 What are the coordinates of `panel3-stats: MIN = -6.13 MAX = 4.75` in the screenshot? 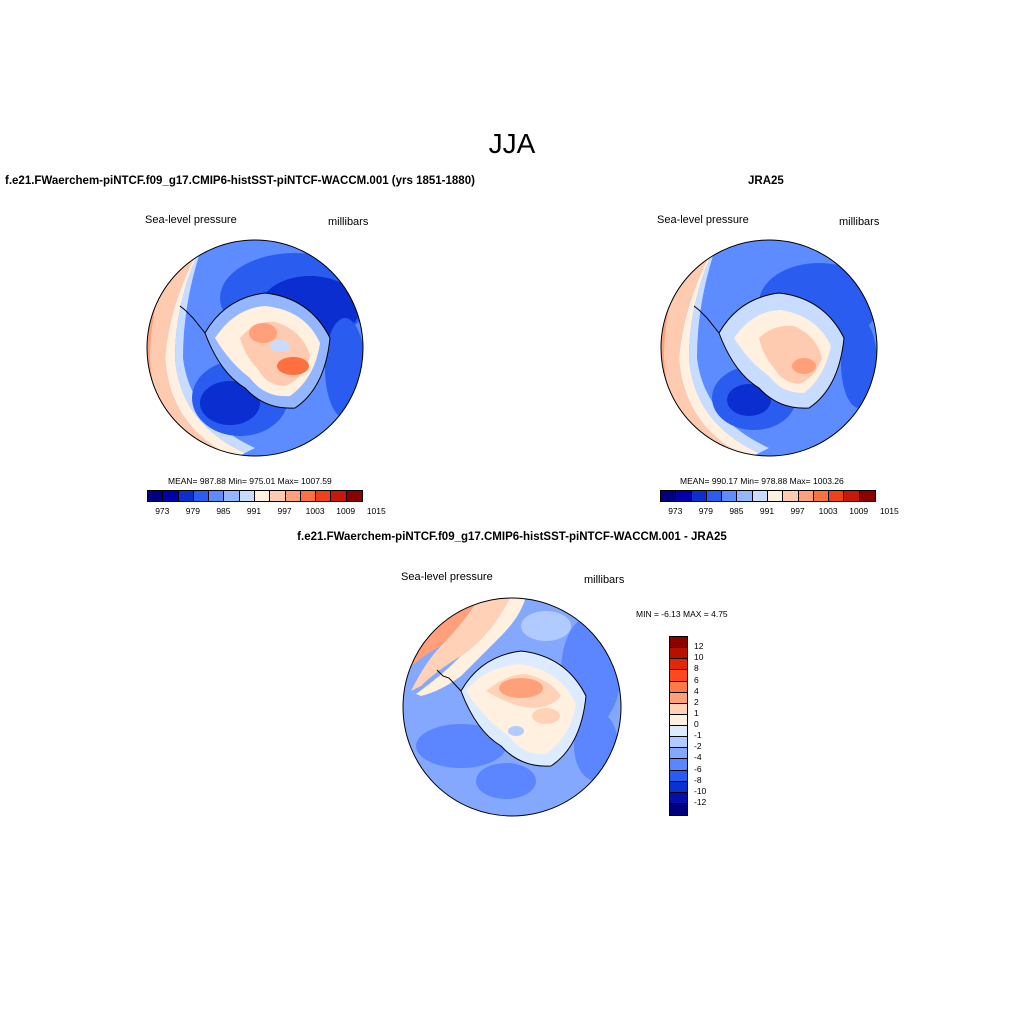 It's located at (682, 614).